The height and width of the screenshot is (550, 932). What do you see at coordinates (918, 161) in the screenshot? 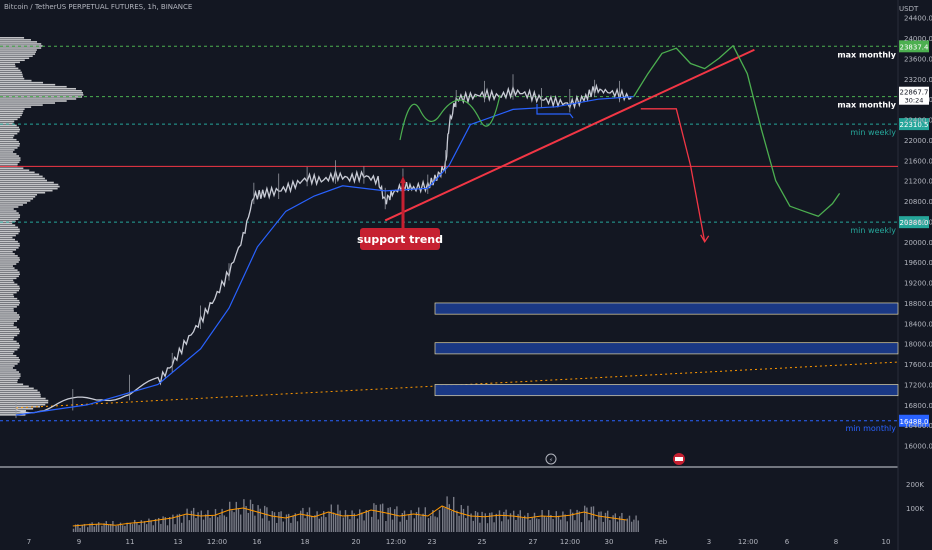
I see `price-tick-label: 21600.0` at bounding box center [918, 161].